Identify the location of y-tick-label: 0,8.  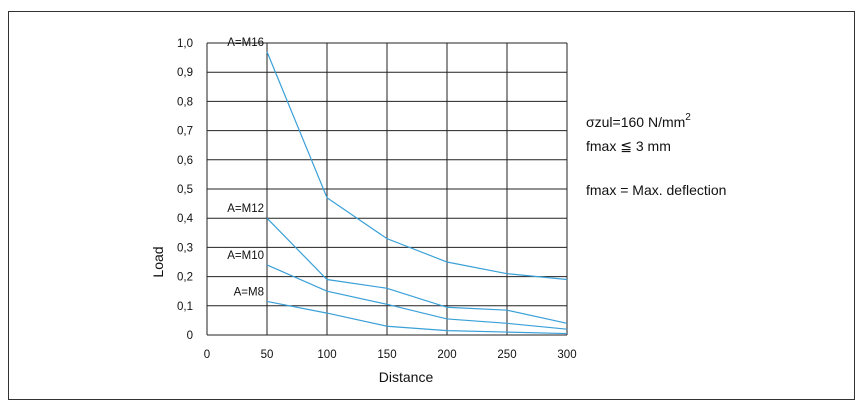
(185, 102).